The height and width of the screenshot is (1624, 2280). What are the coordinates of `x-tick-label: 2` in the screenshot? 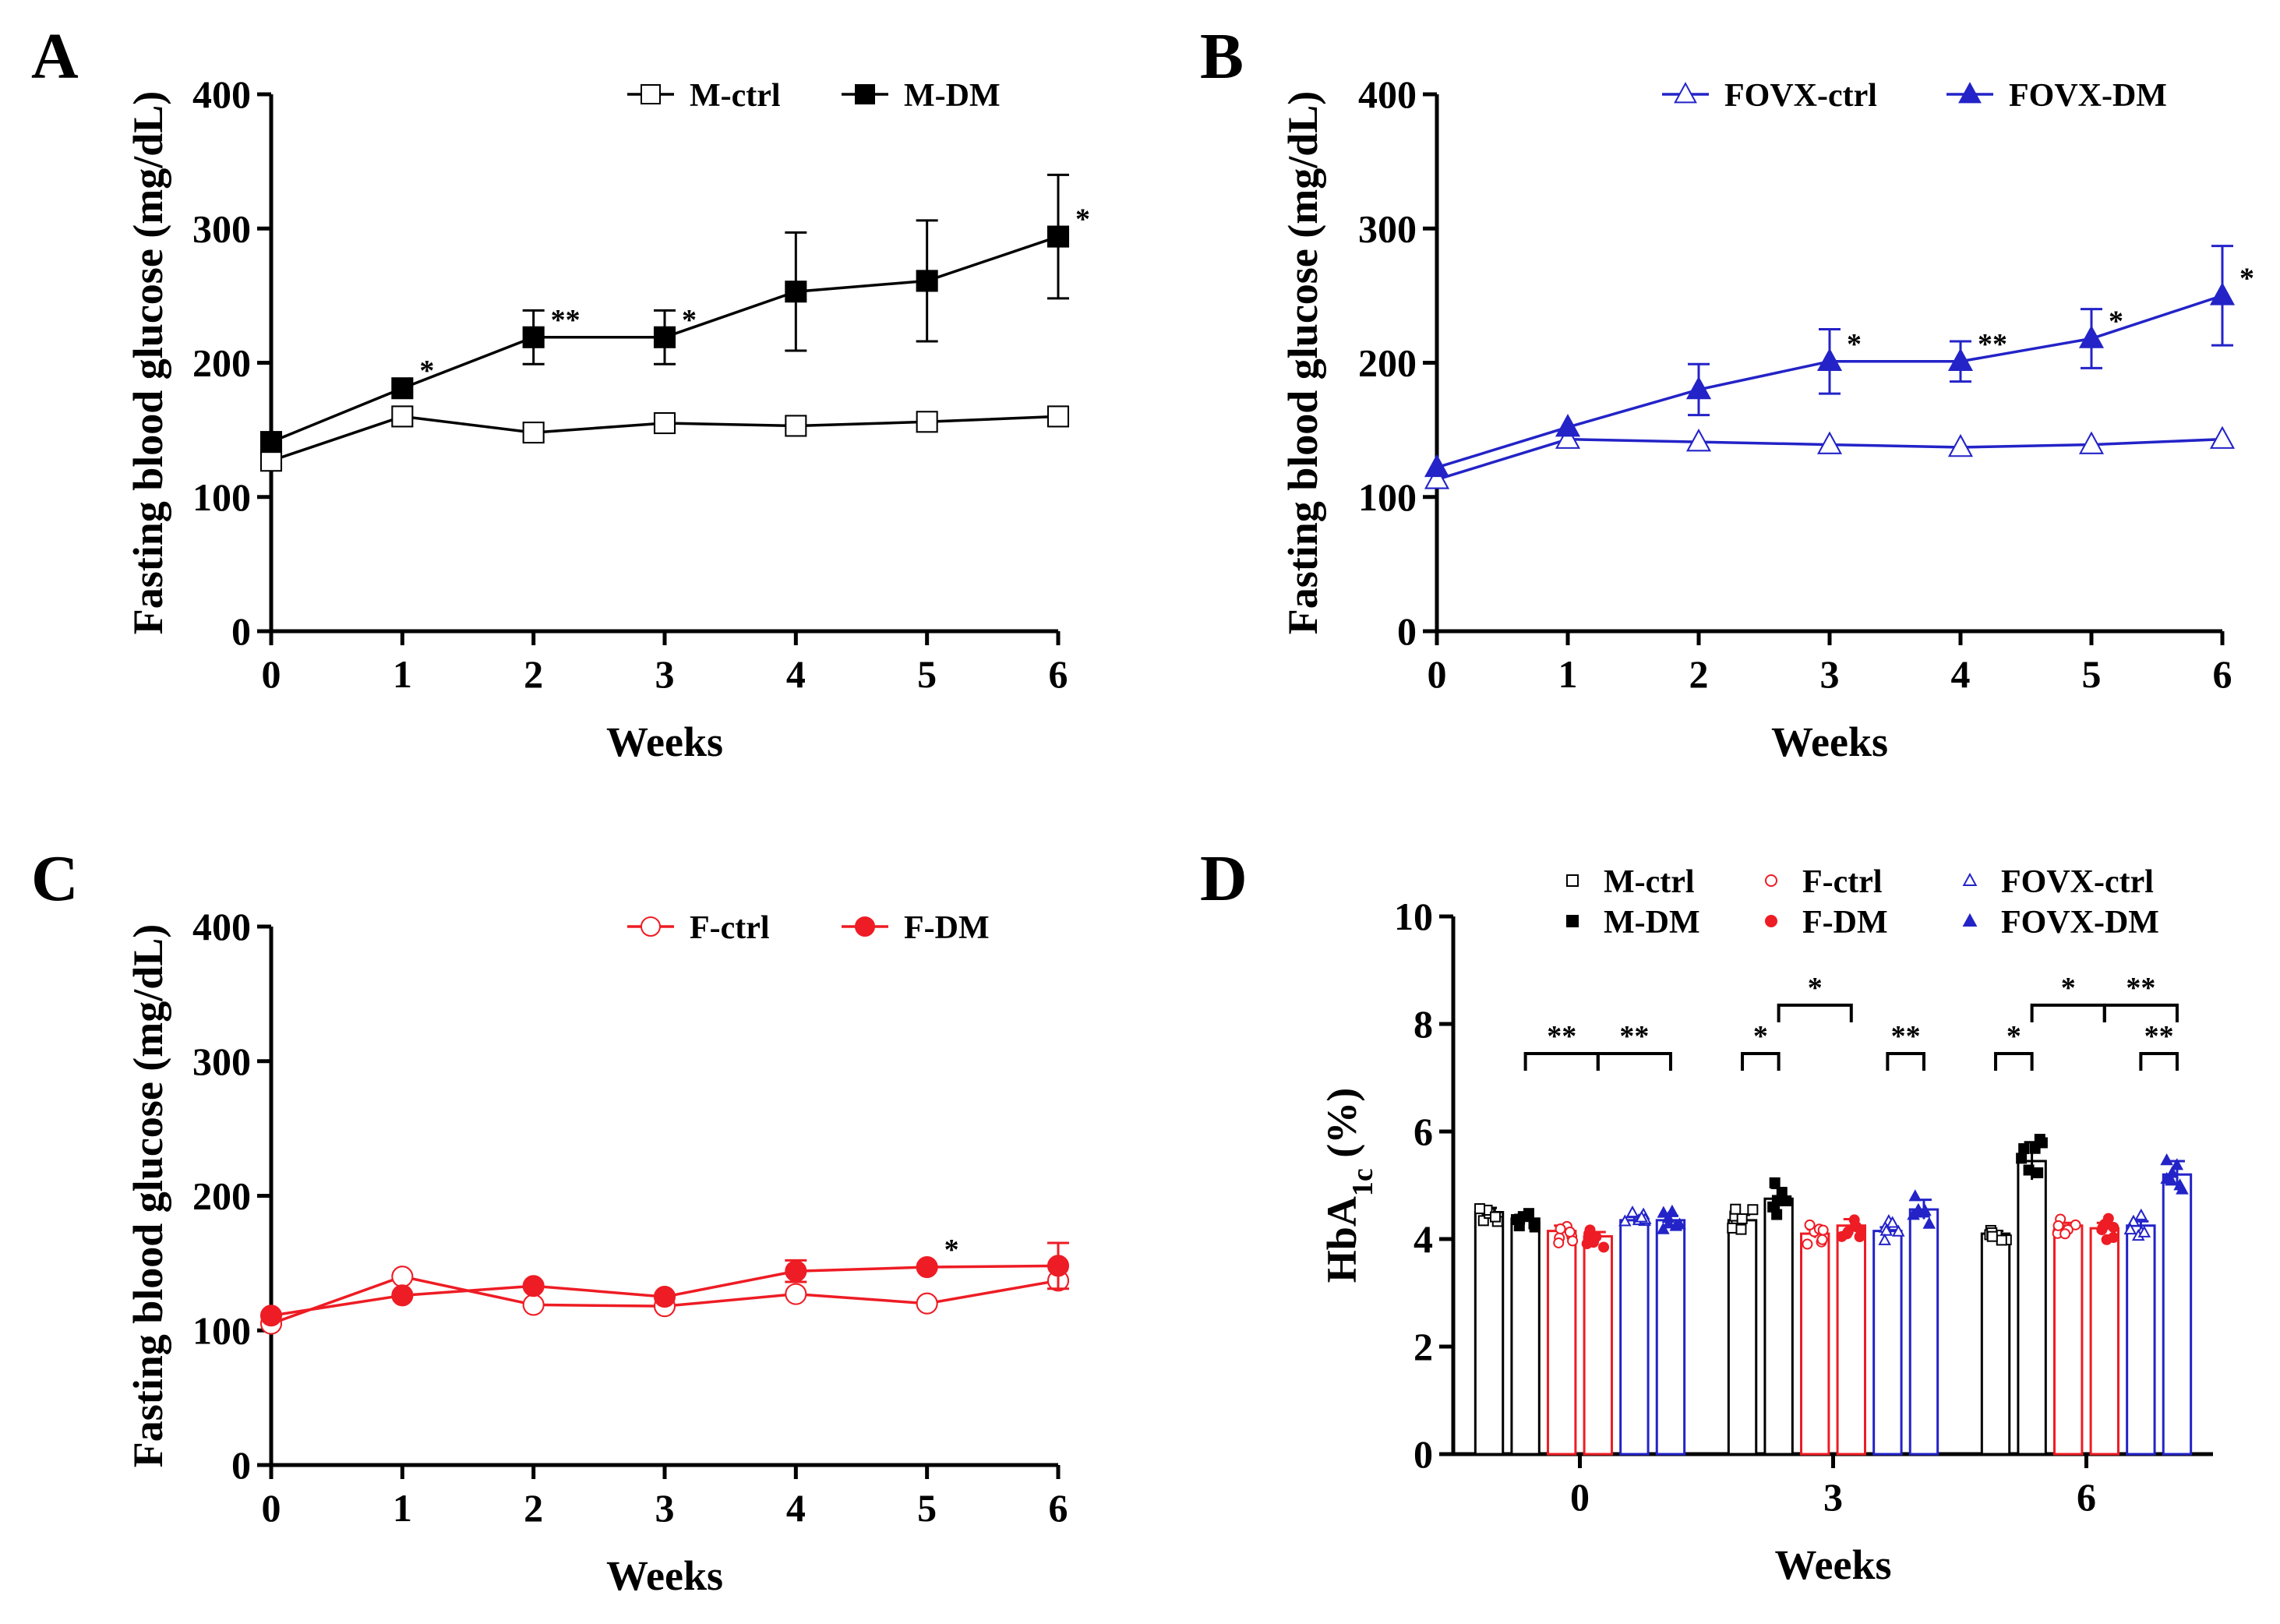 It's located at (1699, 674).